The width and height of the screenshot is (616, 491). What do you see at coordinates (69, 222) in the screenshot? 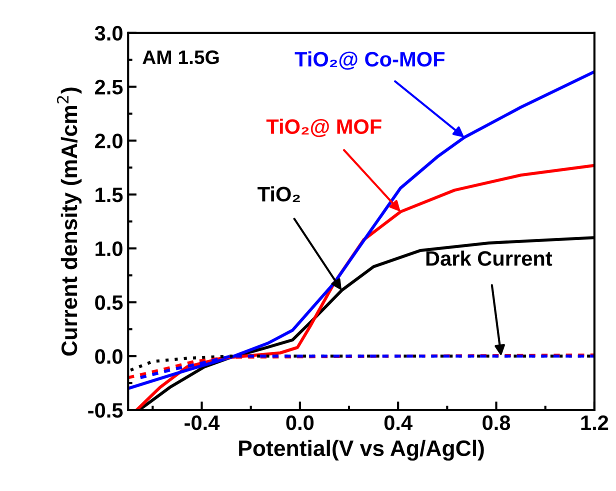
I see `y-axis-title: Current density (mA/cm$^{2}$)` at bounding box center [69, 222].